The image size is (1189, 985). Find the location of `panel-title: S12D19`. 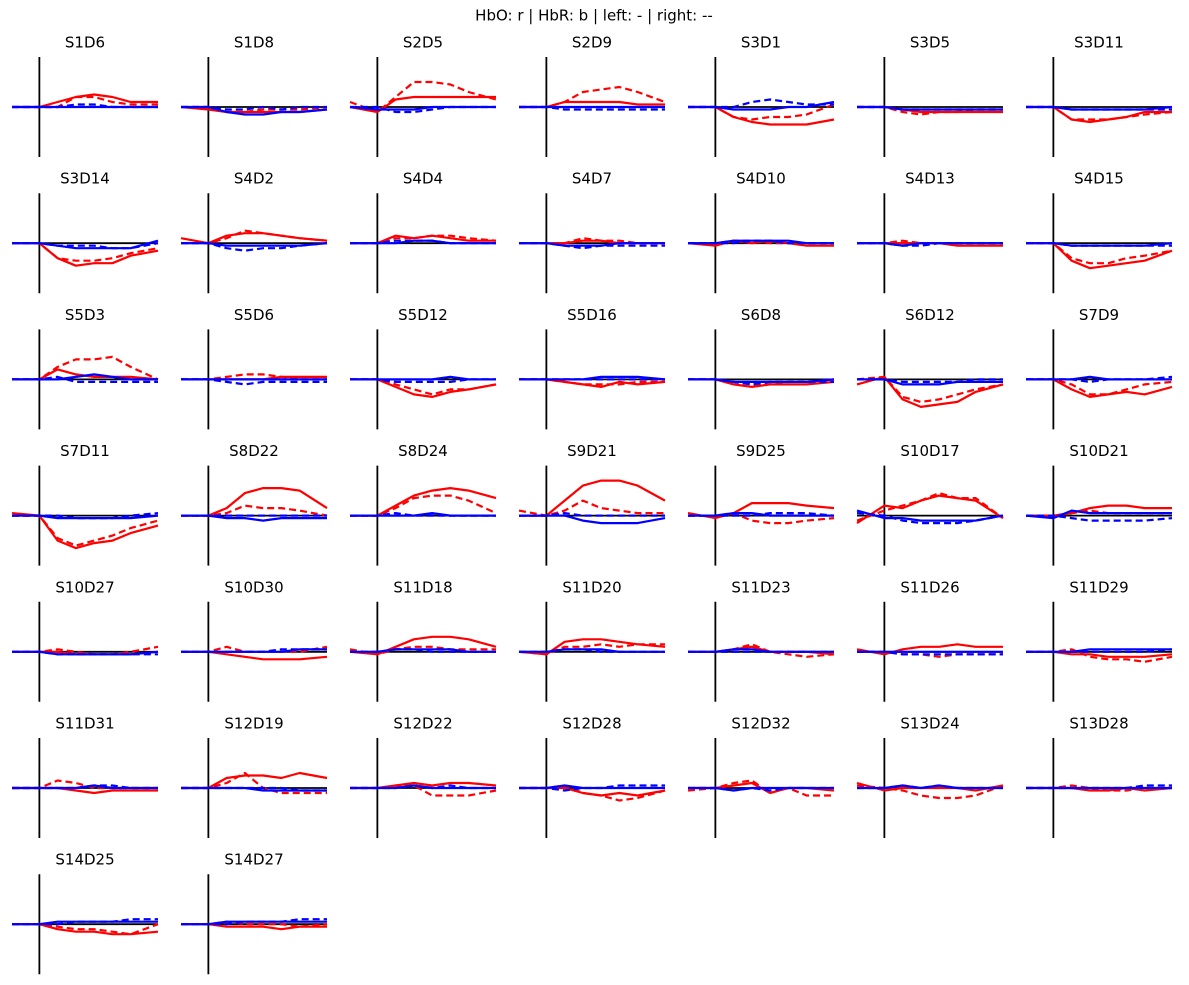

panel-title: S12D19 is located at coordinates (253, 724).